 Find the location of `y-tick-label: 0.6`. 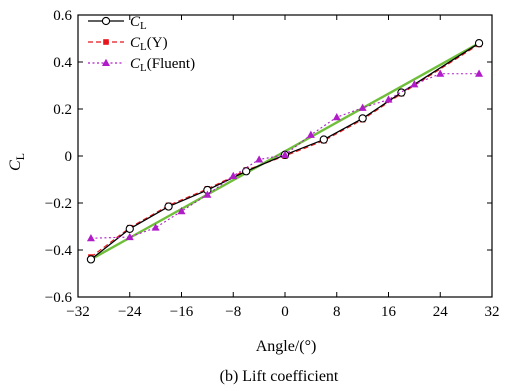

y-tick-label: 0.6 is located at coordinates (62, 16).